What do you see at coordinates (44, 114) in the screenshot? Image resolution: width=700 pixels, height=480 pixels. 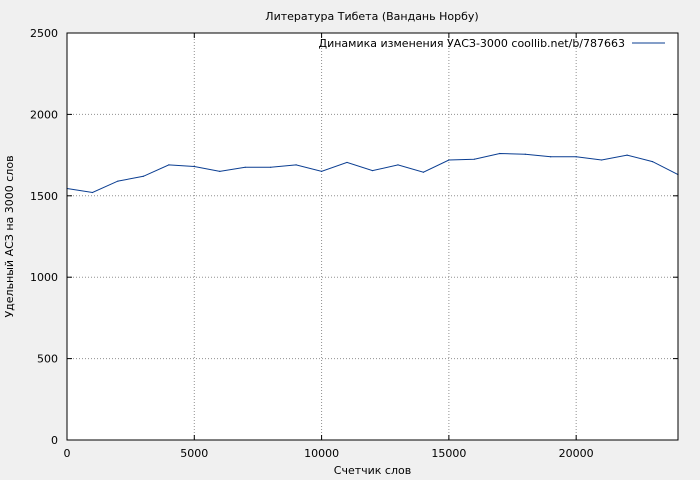 I see `y-tick-label: 2000` at bounding box center [44, 114].